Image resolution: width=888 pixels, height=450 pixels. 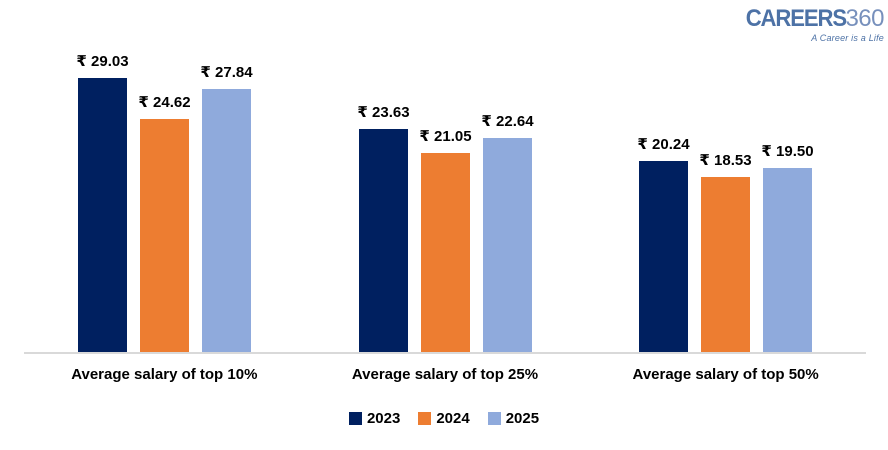 What do you see at coordinates (383, 240) in the screenshot?
I see `bar-2023-cat2` at bounding box center [383, 240].